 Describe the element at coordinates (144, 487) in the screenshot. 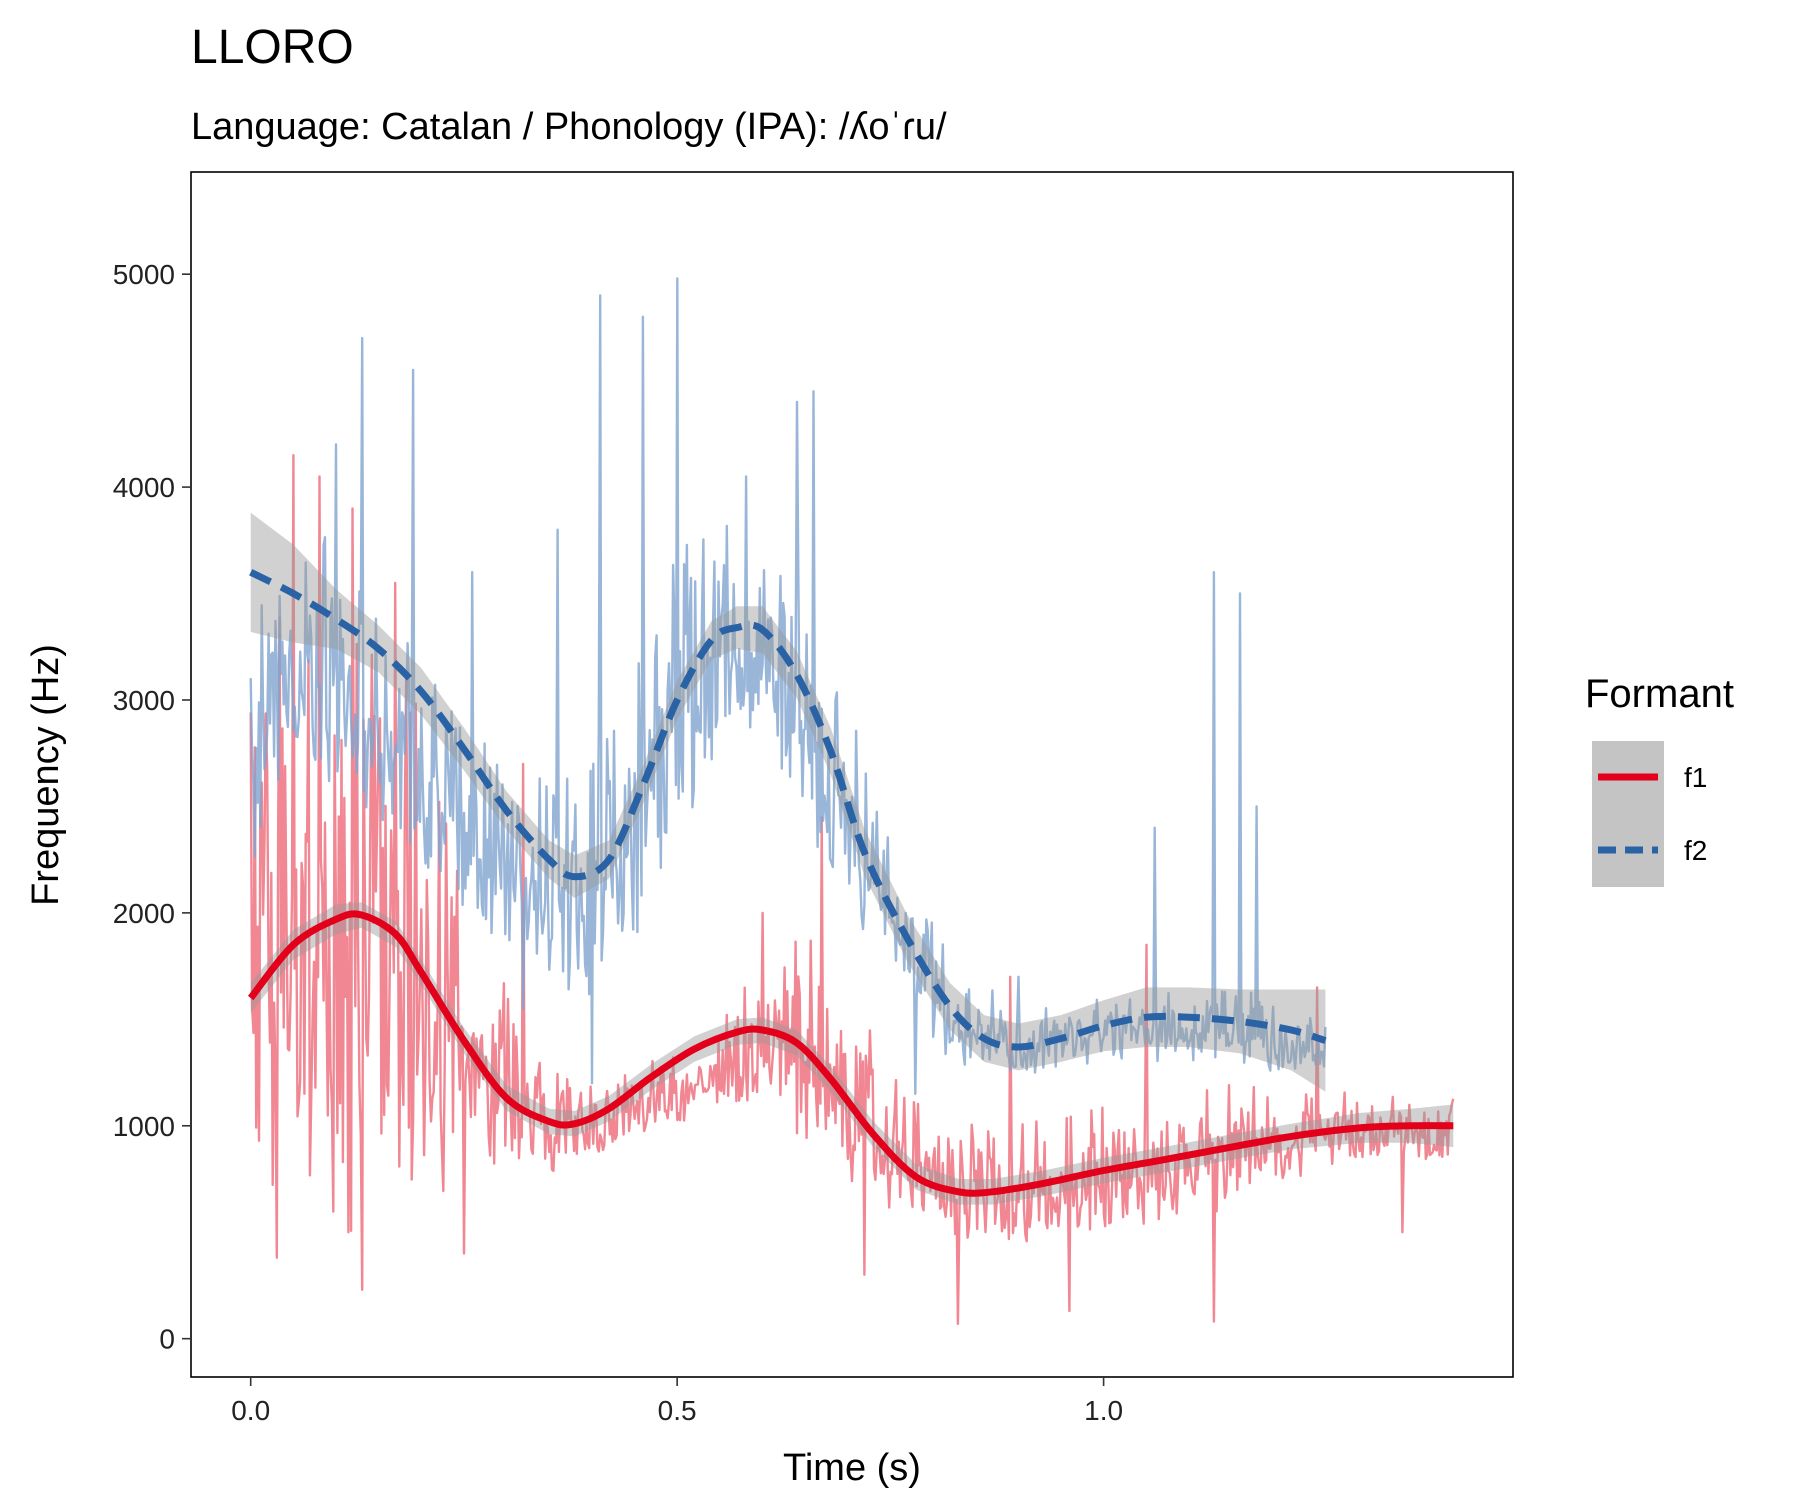

I see `y-tick-label: 4000` at that location.